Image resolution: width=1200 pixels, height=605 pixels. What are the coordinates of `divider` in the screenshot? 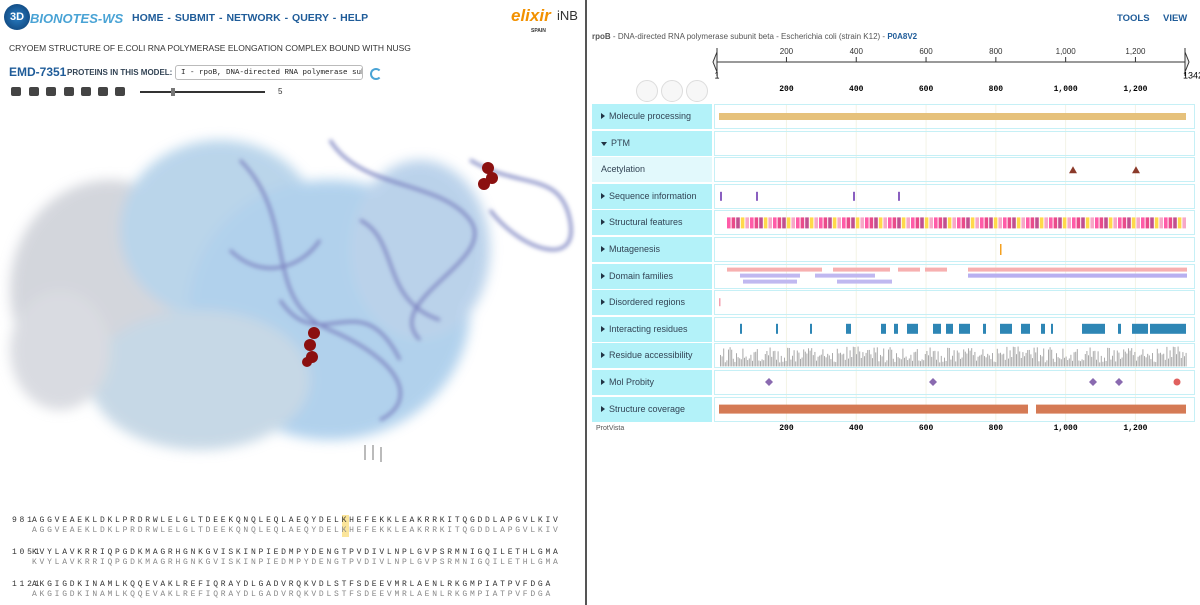 It's located at (586, 302).